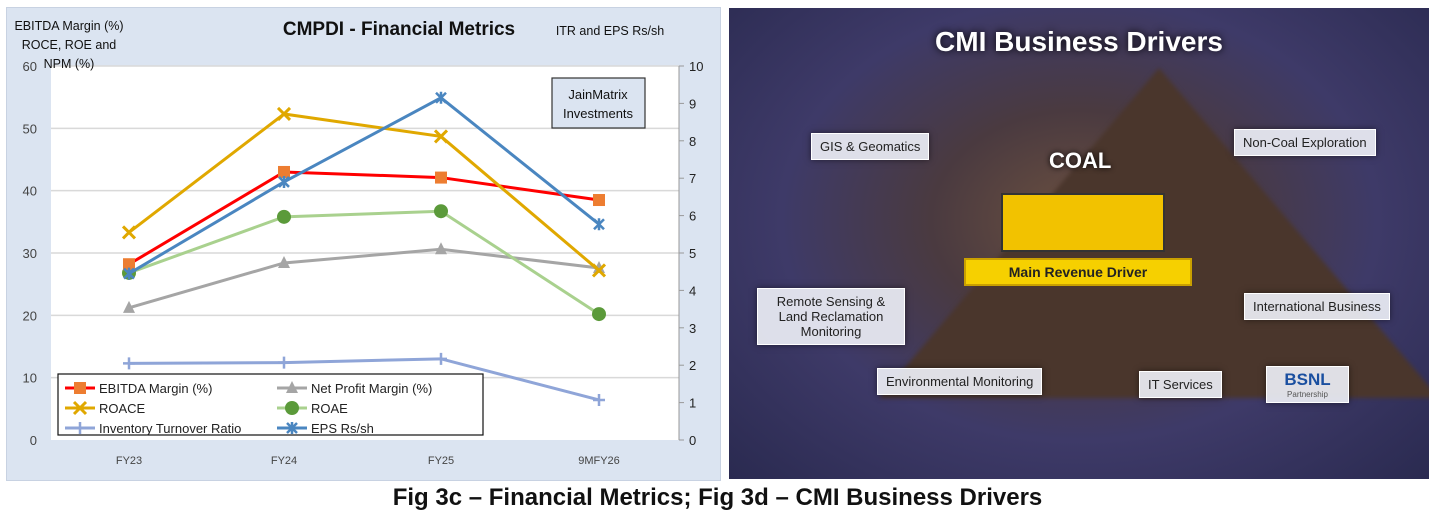 Image resolution: width=1435 pixels, height=523 pixels. I want to click on y-axis-label-left: NPM (%), so click(69, 64).